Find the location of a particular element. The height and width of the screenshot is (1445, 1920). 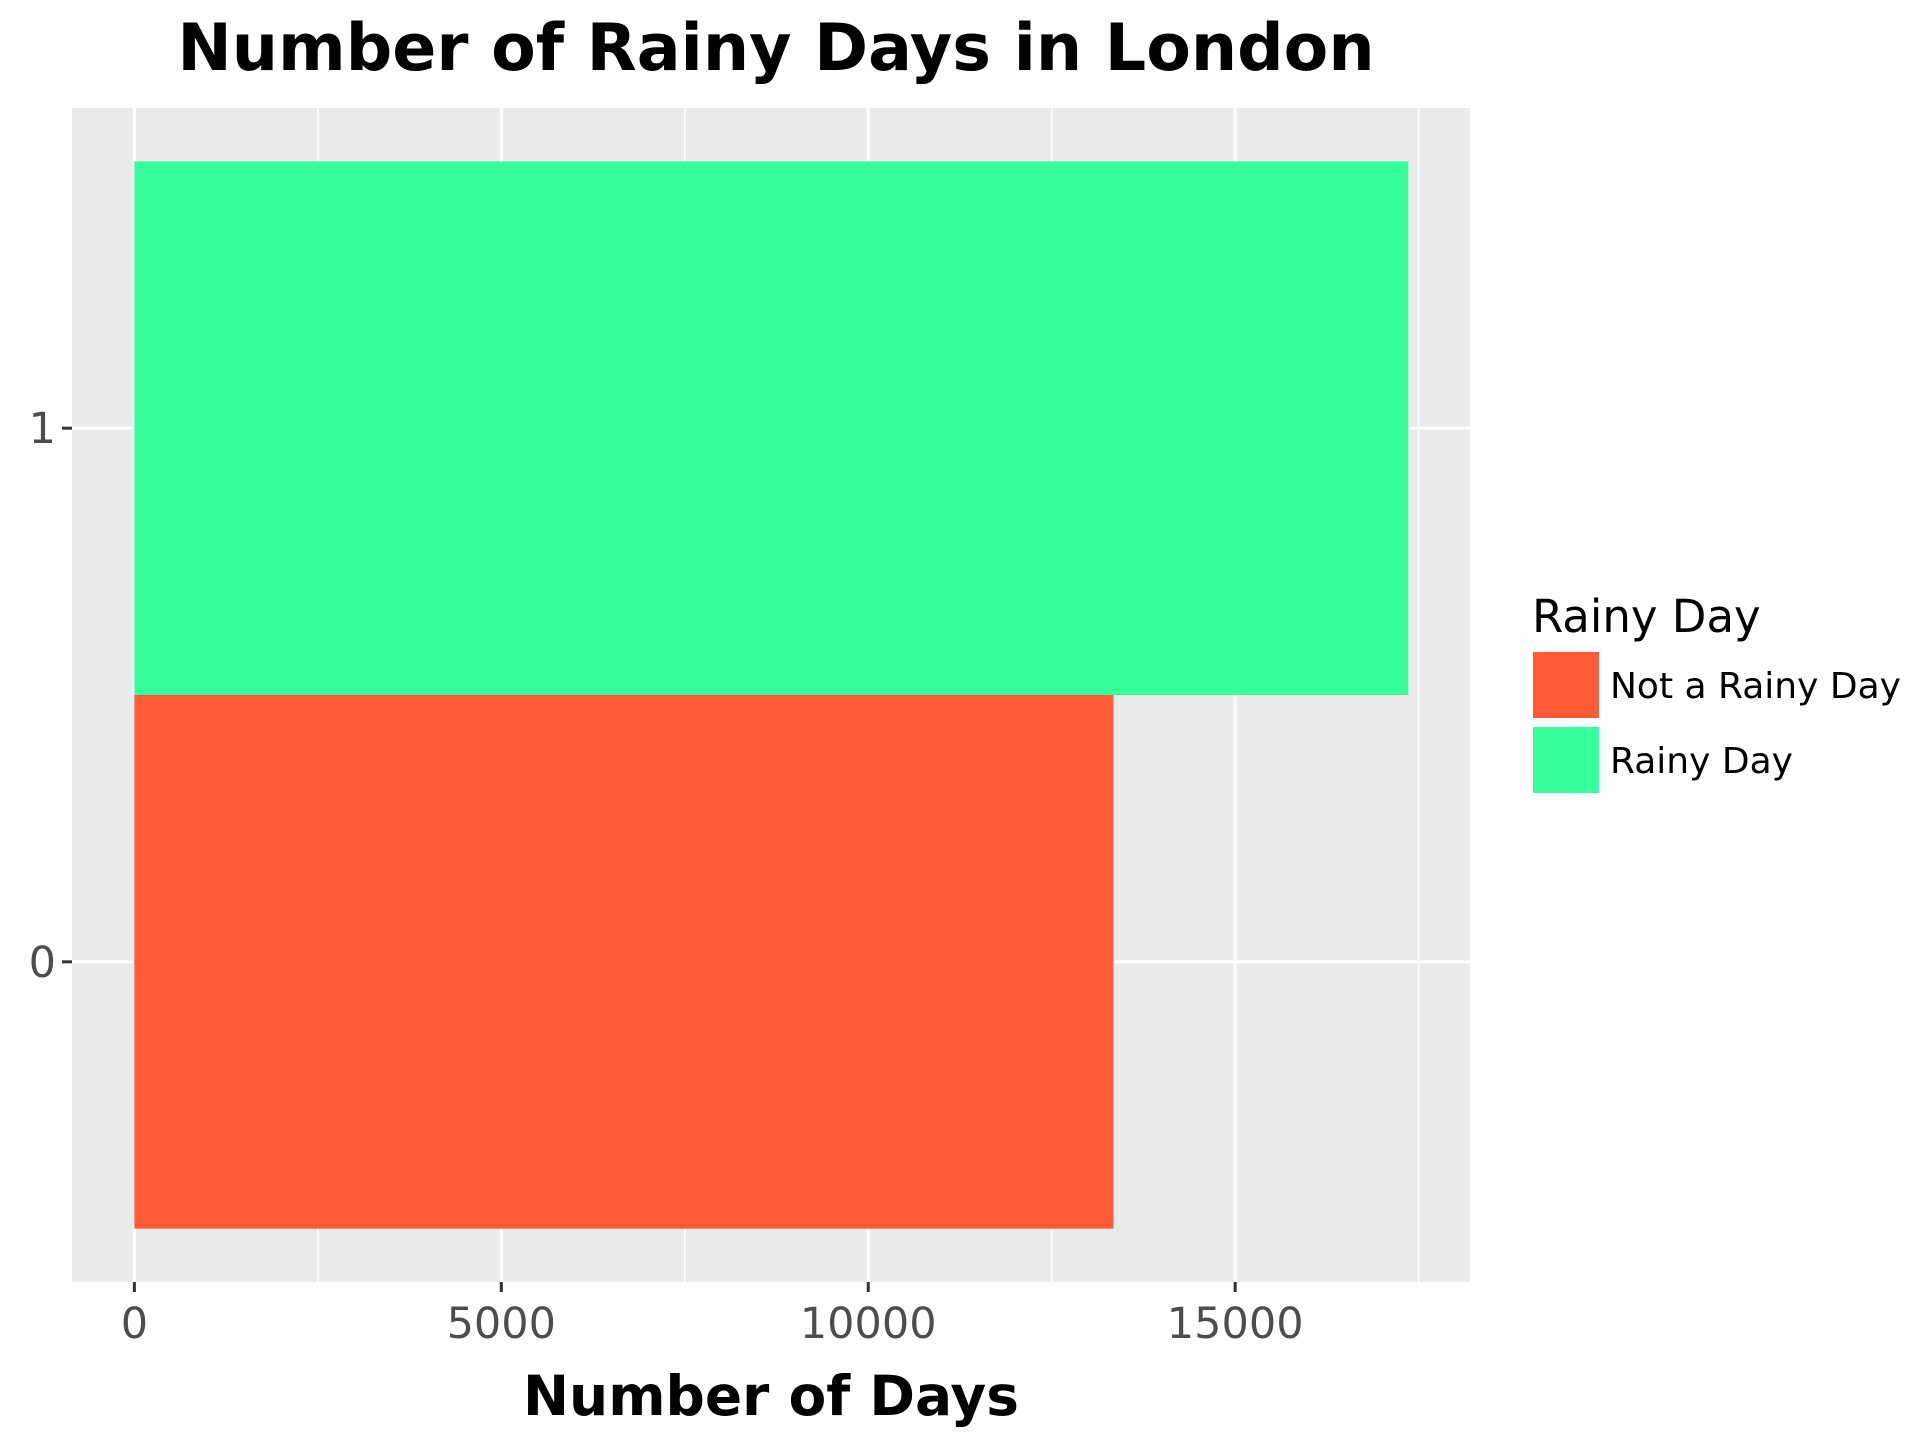

legend-entries: Not a Rainy Day Rainy Day is located at coordinates (1717, 722).